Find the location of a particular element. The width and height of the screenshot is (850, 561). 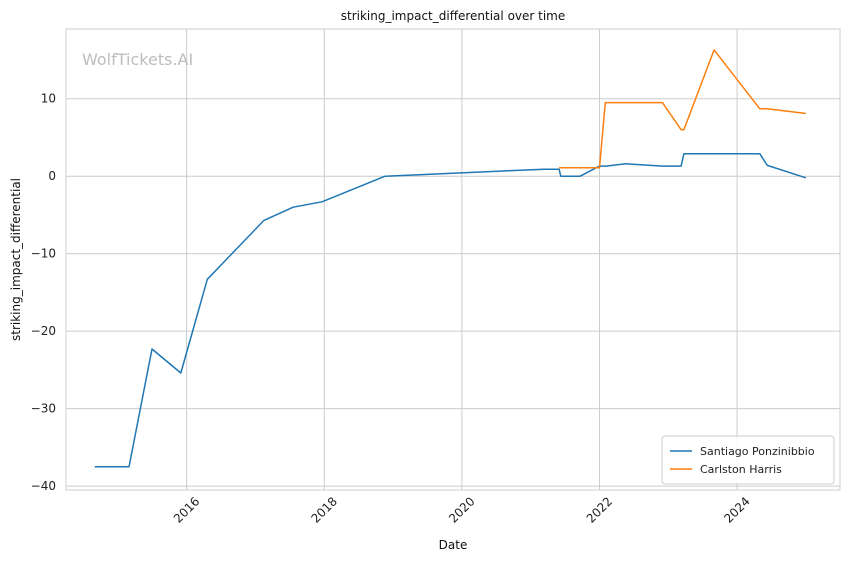

legend-label: Carlston Harris is located at coordinates (741, 469).